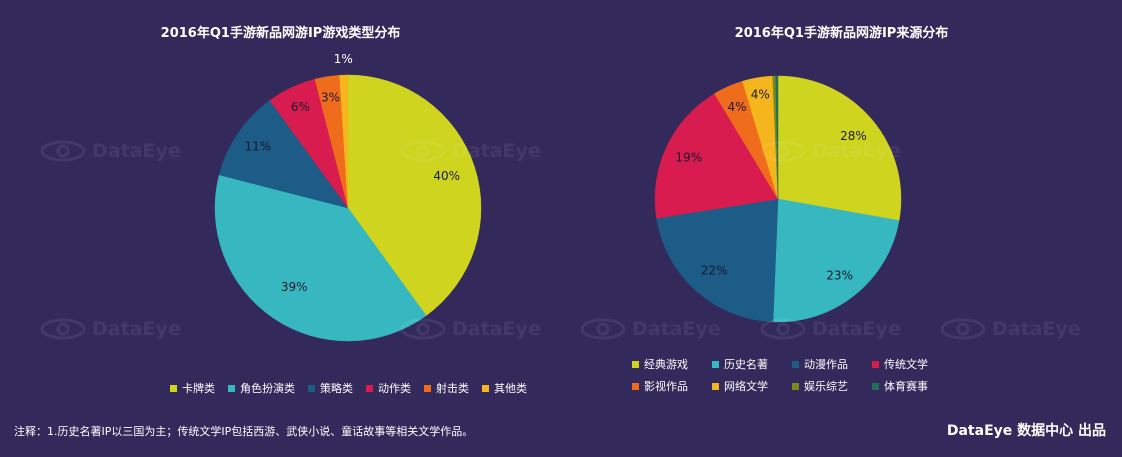 The image size is (1122, 457). I want to click on pie-slice-经典游戏, so click(839, 148).